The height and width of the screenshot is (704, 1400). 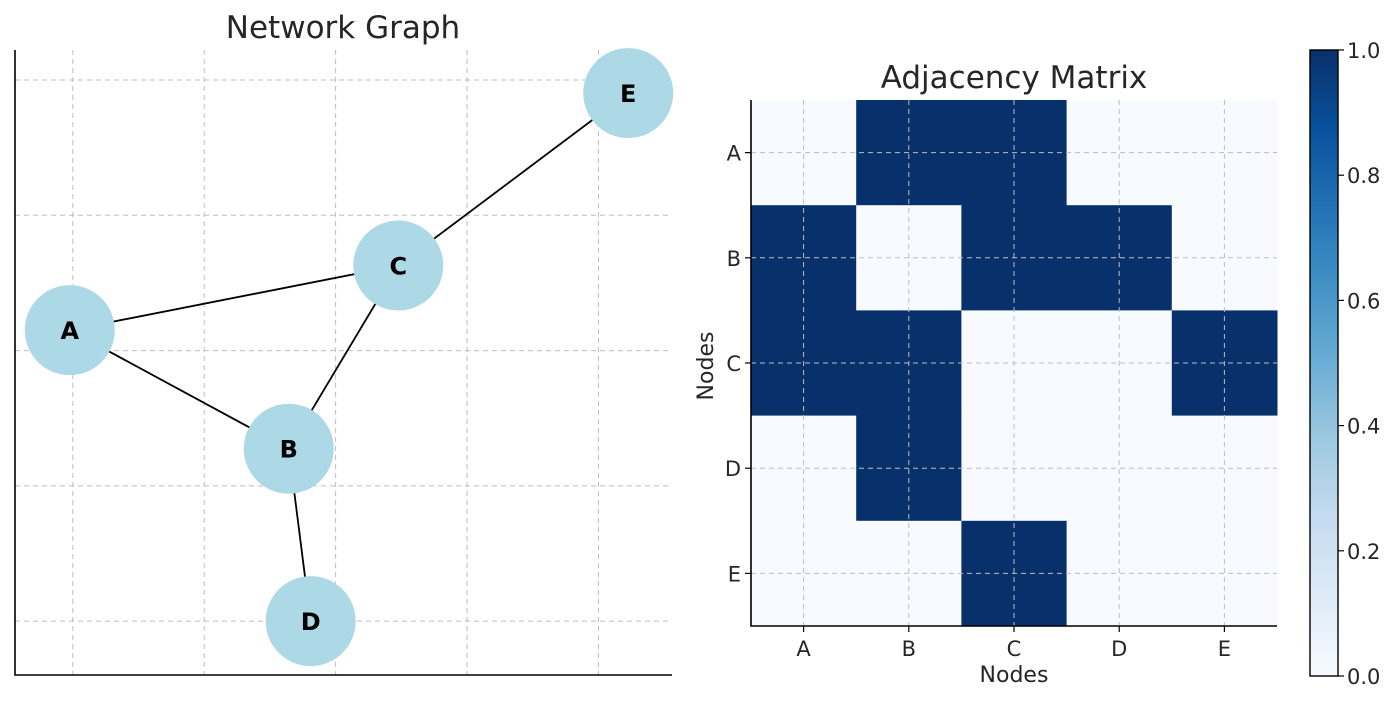 I want to click on heatmap-y-tick-label: B, so click(x=734, y=259).